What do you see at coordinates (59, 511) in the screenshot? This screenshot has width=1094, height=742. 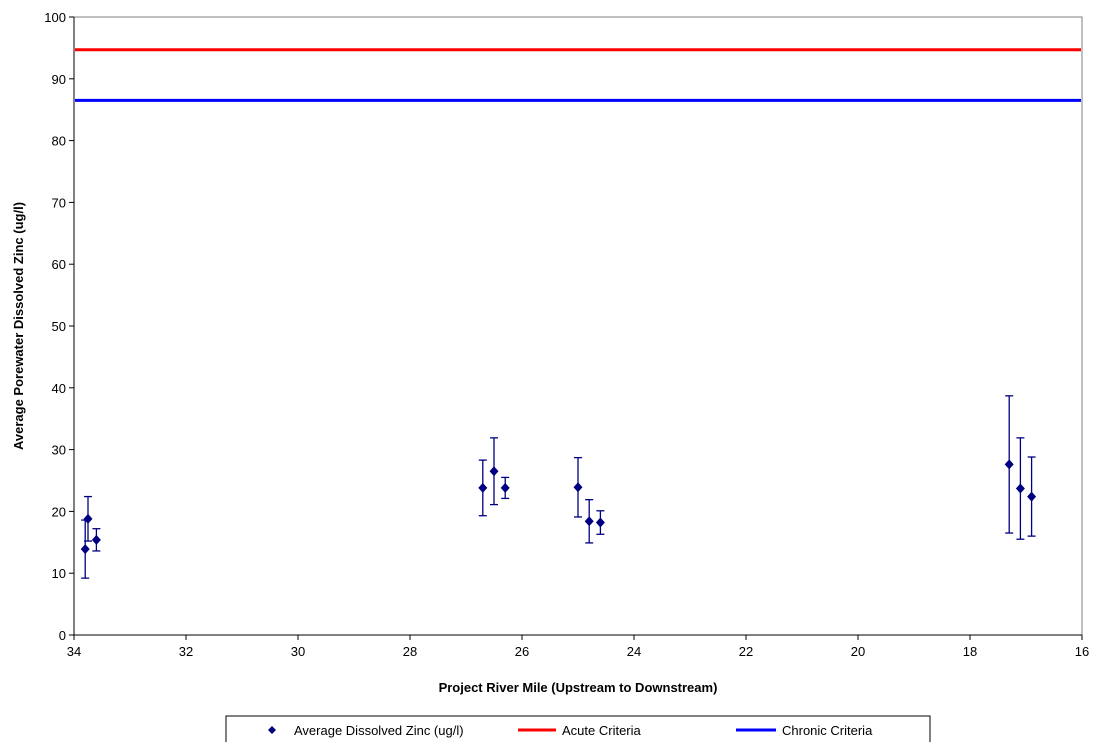 I see `y-tick-label: 20` at bounding box center [59, 511].